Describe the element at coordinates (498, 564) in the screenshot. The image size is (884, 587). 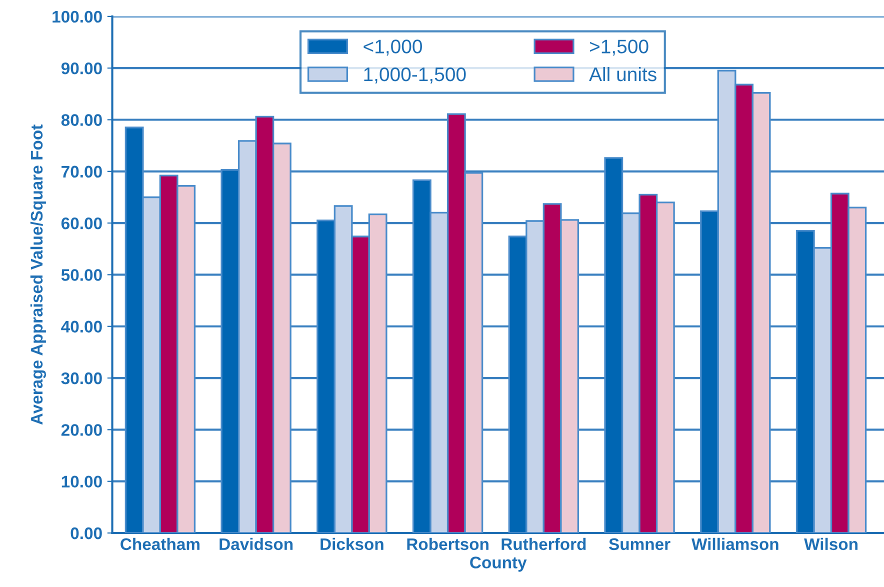
I see `x-axis-title: County` at that location.